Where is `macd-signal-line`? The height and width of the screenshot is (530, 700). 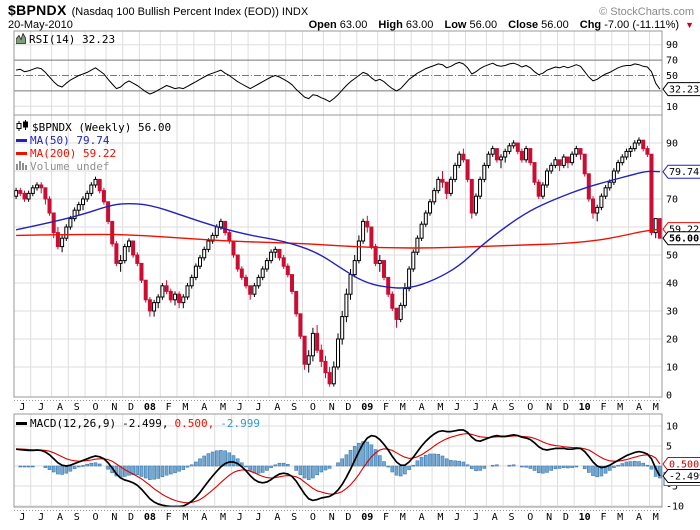 macd-signal-line is located at coordinates (338, 468).